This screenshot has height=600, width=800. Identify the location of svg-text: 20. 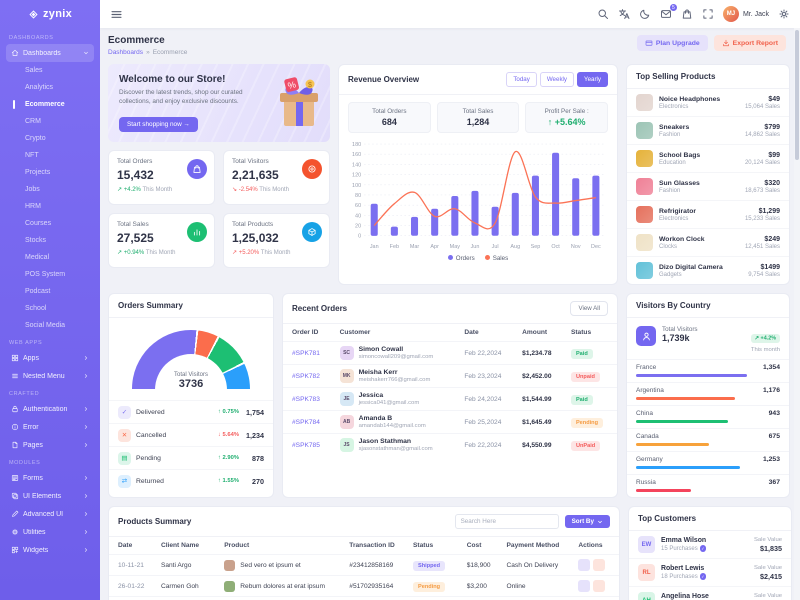
(358, 227).